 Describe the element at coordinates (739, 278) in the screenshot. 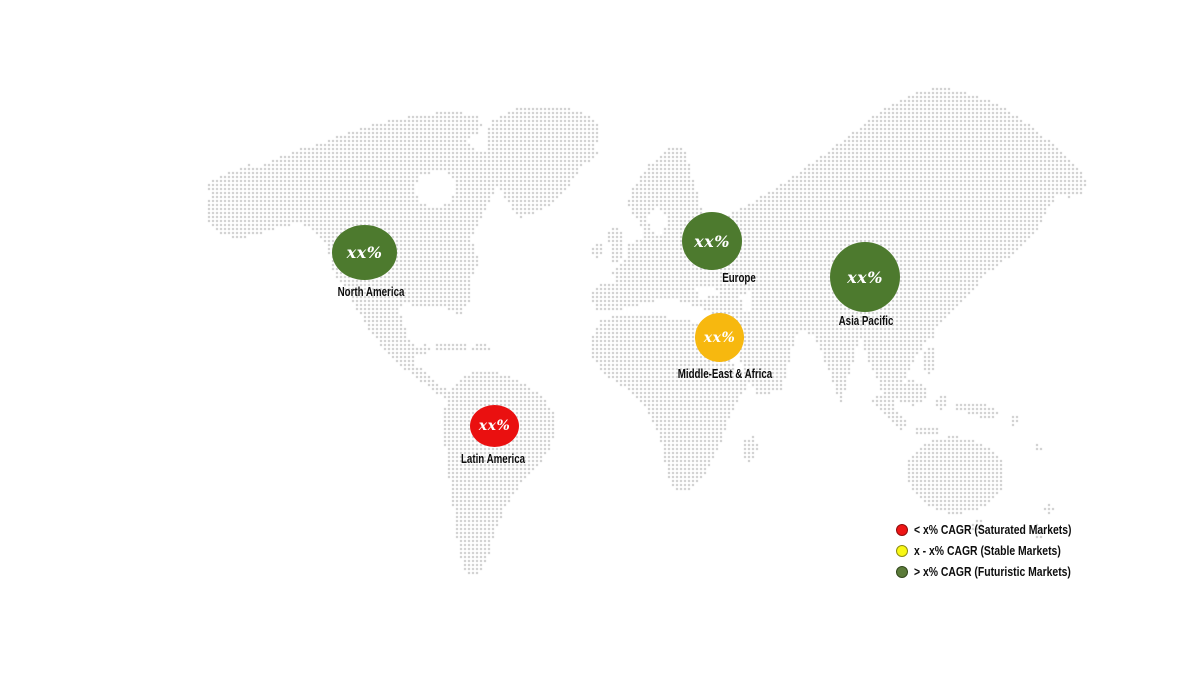

I see `label-europe: Europe` at that location.